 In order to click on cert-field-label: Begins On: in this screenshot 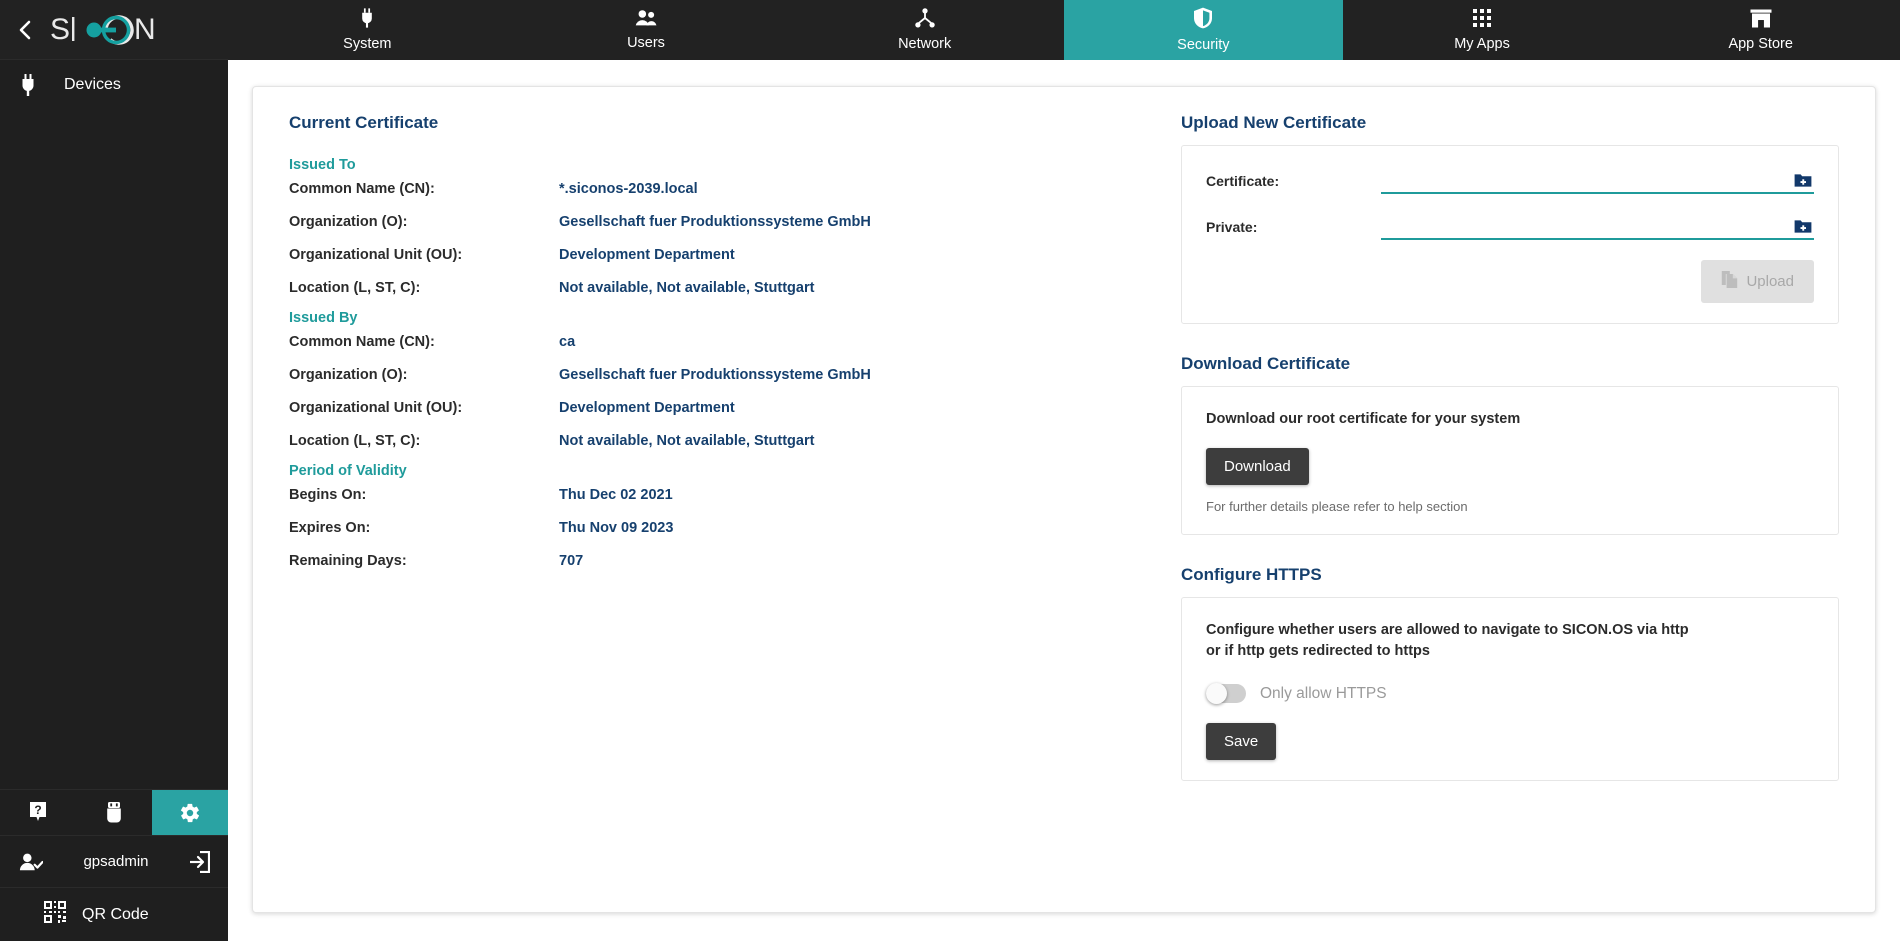, I will do `click(328, 495)`.